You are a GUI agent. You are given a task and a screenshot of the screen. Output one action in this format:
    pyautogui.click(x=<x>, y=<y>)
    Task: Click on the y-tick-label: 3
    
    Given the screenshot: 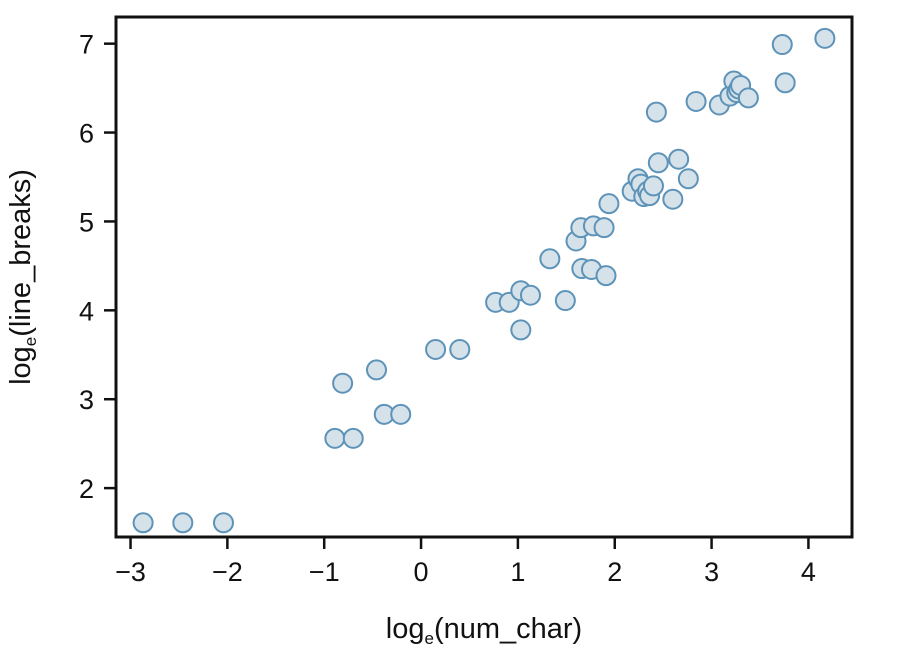 What is the action you would take?
    pyautogui.click(x=86, y=400)
    